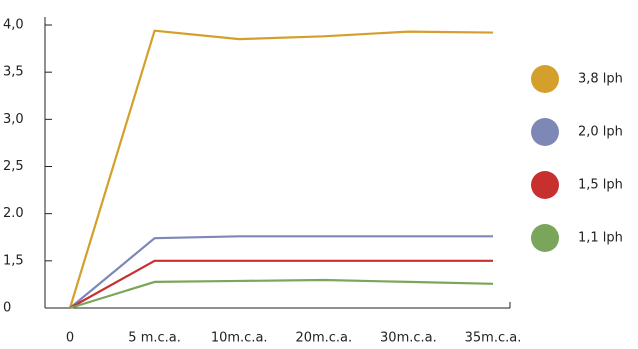 The width and height of the screenshot is (638, 349). I want to click on y-tick-label: 2,5, so click(13, 166).